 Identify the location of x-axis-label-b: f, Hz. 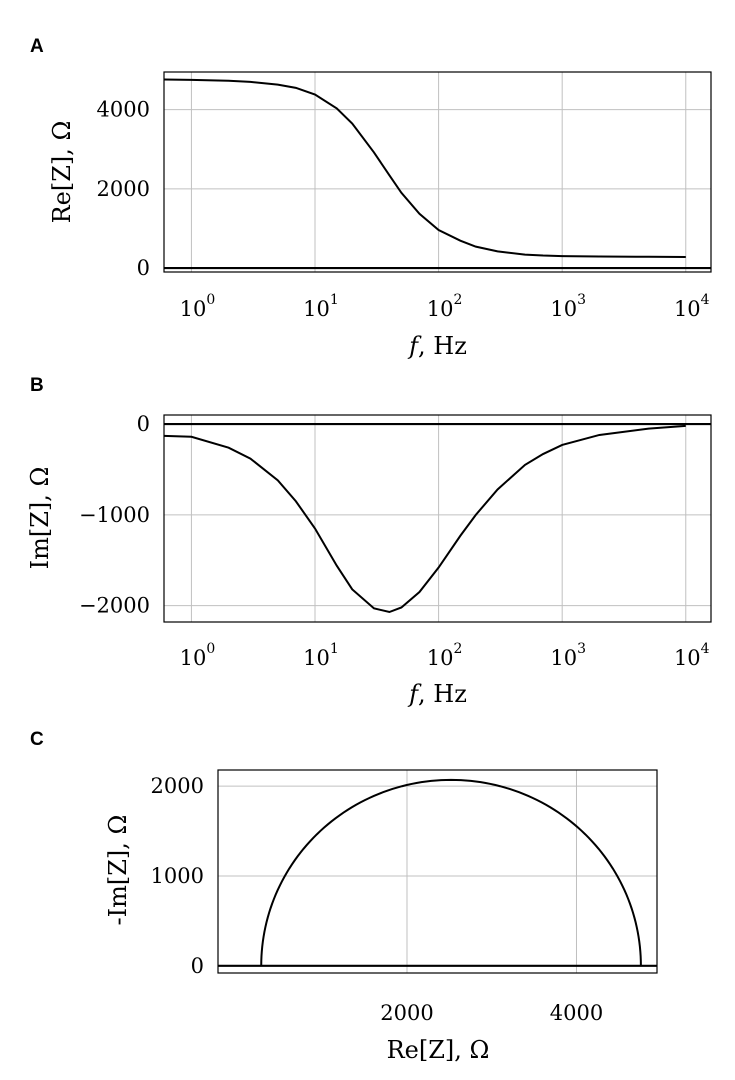
(437, 694).